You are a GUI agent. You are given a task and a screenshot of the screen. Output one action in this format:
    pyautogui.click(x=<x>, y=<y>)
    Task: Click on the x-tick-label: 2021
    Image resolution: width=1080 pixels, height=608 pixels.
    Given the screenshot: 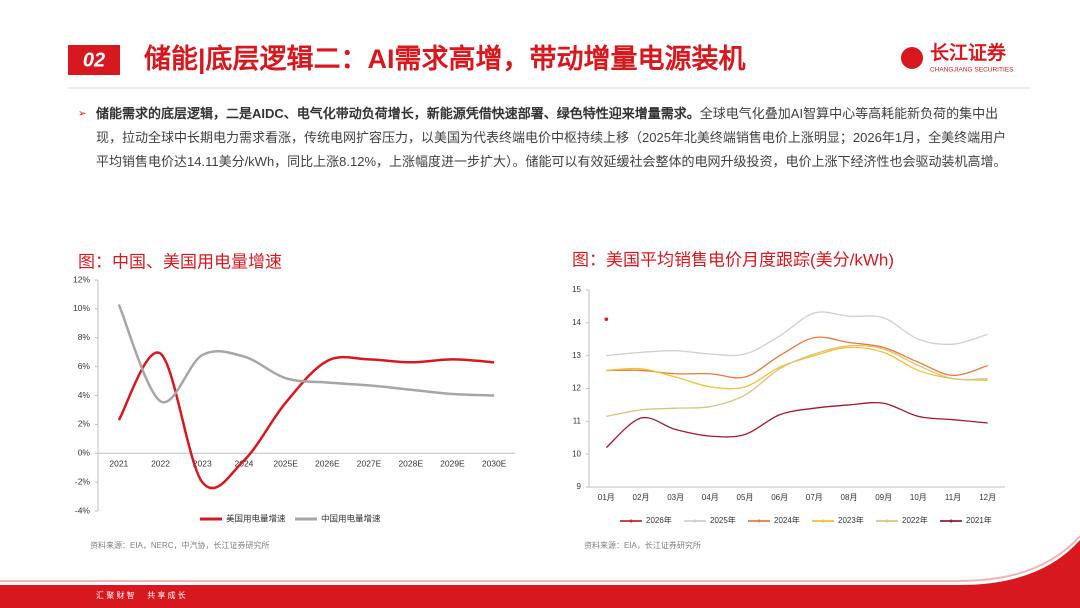 What is the action you would take?
    pyautogui.click(x=118, y=464)
    